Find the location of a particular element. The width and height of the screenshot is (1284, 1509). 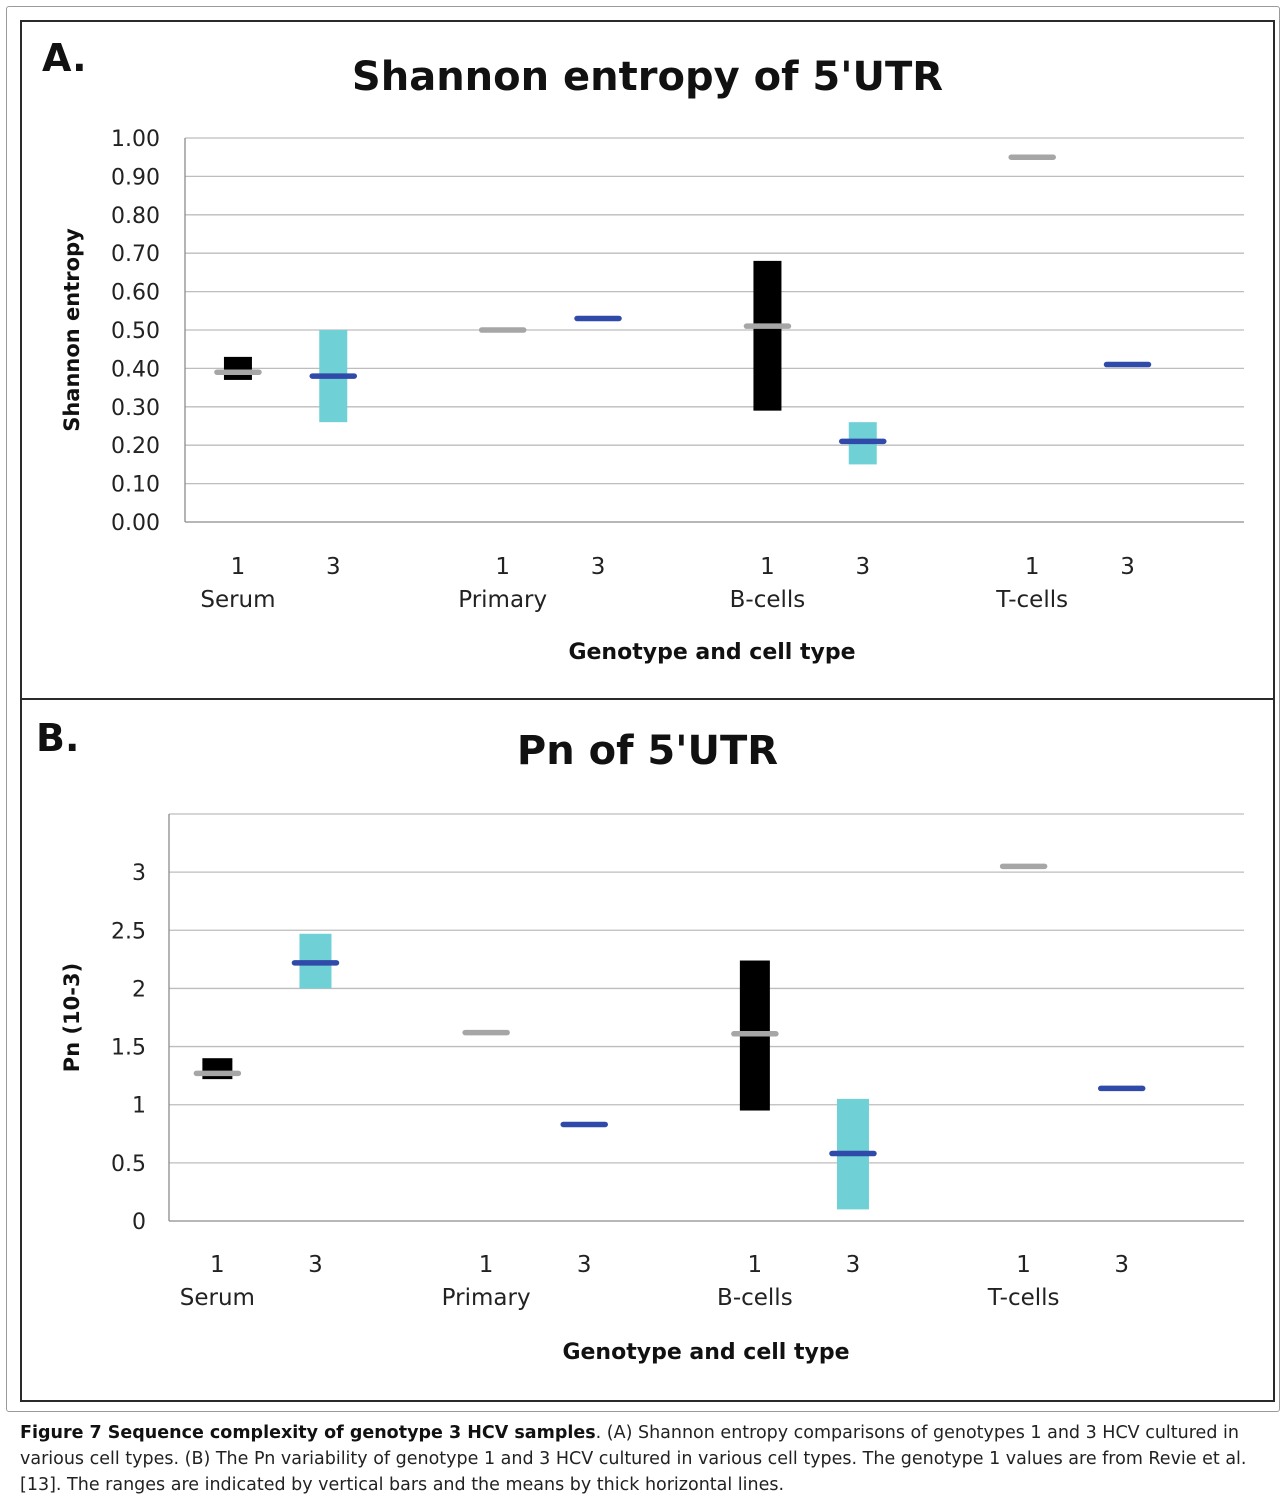

chart-a-ytick-label: 0.90 is located at coordinates (135, 177).